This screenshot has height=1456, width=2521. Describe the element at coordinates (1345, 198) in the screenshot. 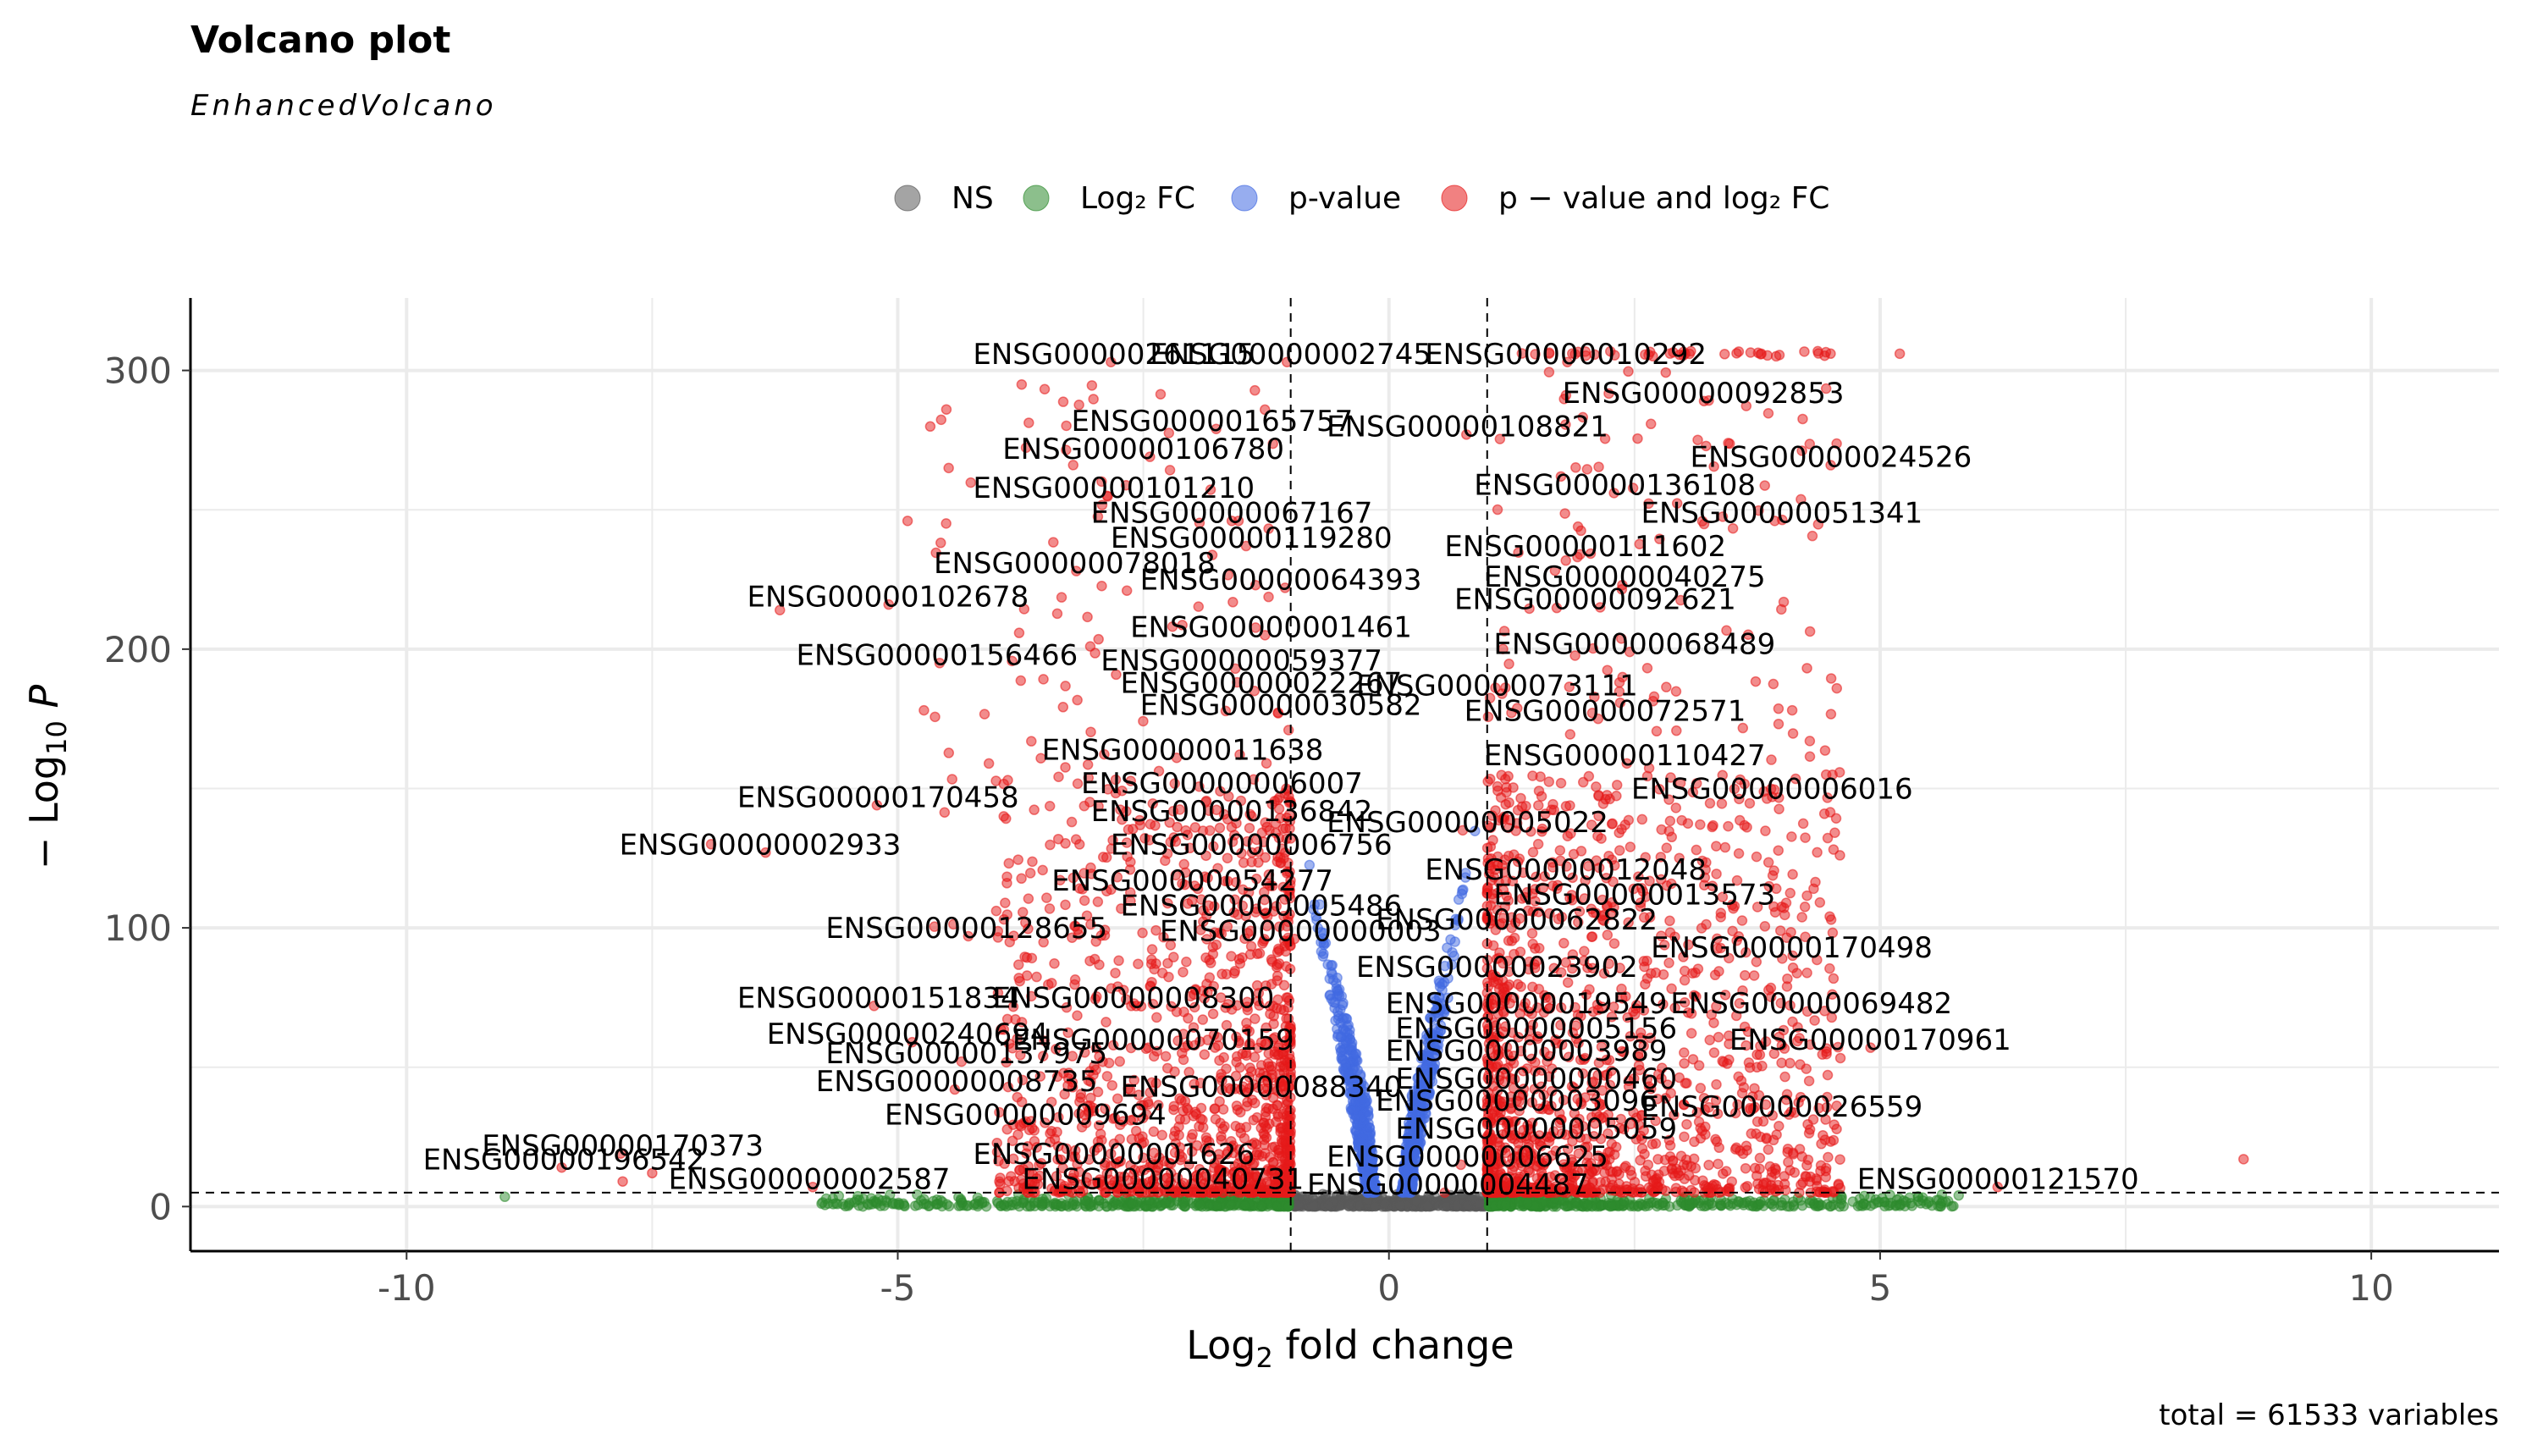

I see `legend-label-p: p-value` at that location.